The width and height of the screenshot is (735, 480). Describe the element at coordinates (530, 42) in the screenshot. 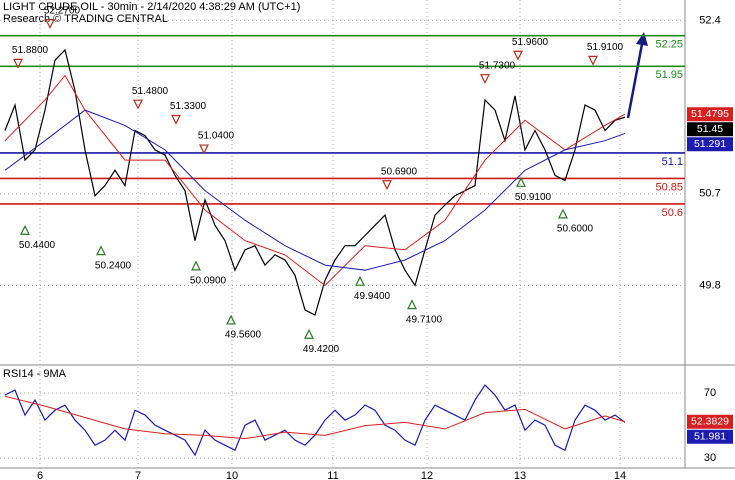

I see `annotation-label: 51.9600` at that location.